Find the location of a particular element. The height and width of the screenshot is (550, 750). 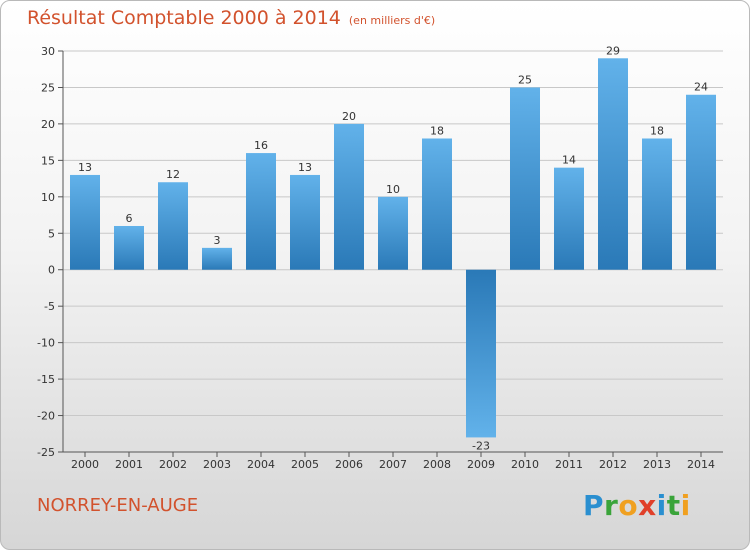

chart-title-text: Résultat Comptable 2000 à 2014 is located at coordinates (184, 18).